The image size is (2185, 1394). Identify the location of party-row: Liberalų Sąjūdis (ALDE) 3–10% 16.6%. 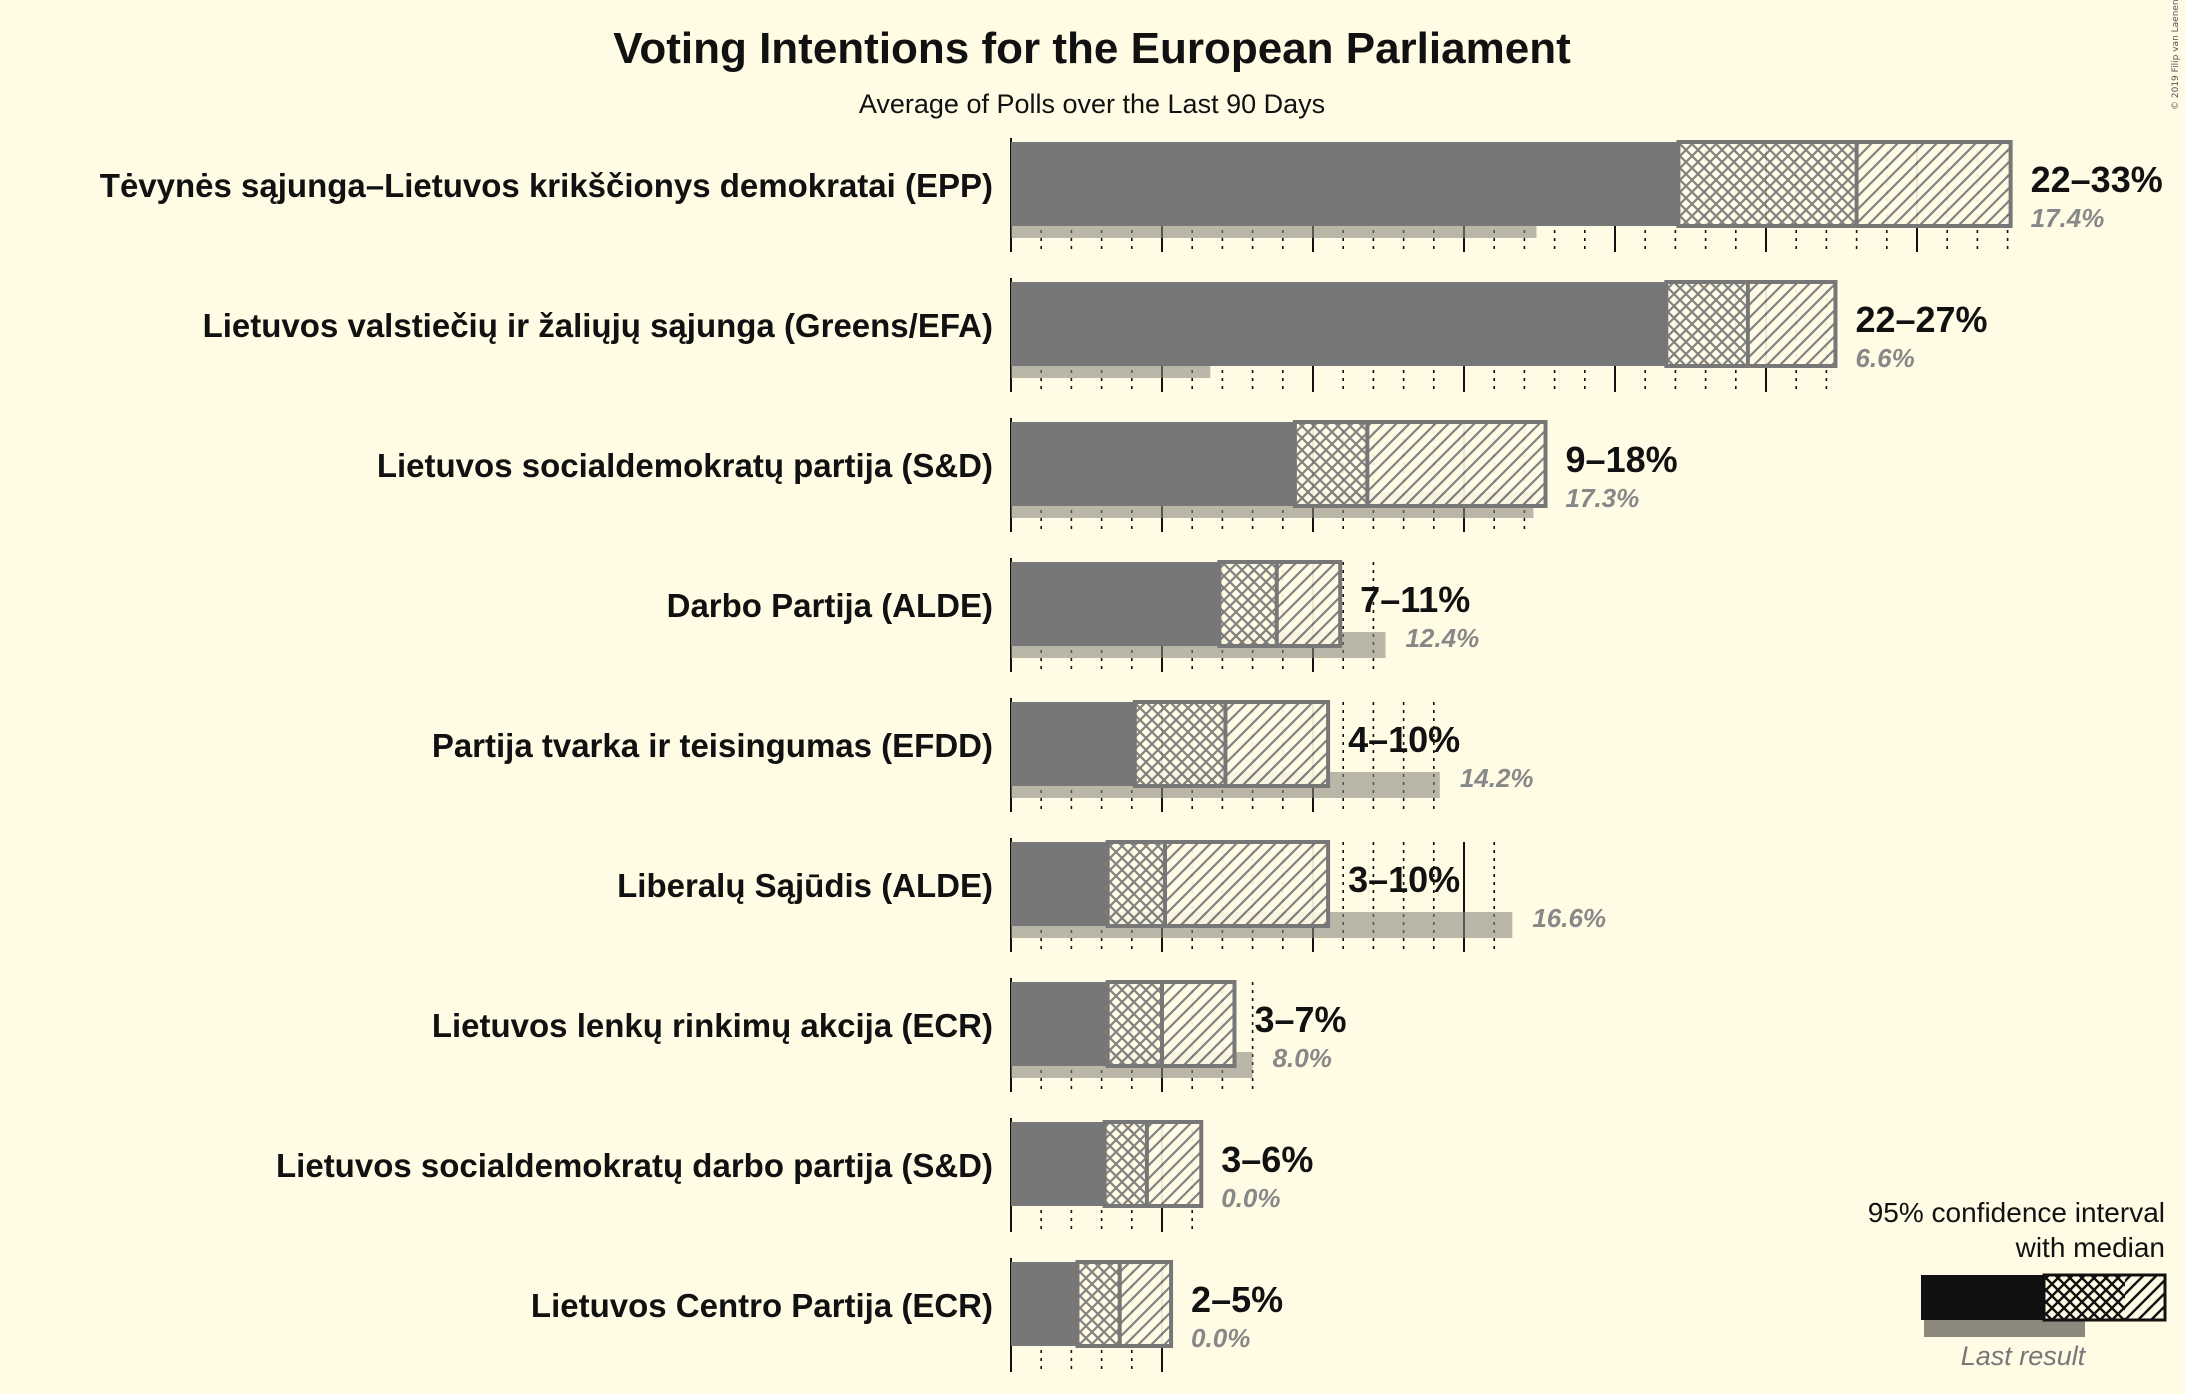
(1111, 895).